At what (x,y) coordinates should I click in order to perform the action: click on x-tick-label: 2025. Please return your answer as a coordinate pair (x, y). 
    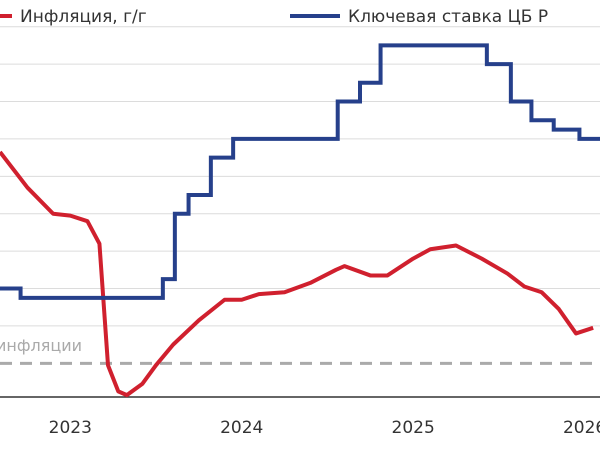
    Looking at the image, I should click on (413, 428).